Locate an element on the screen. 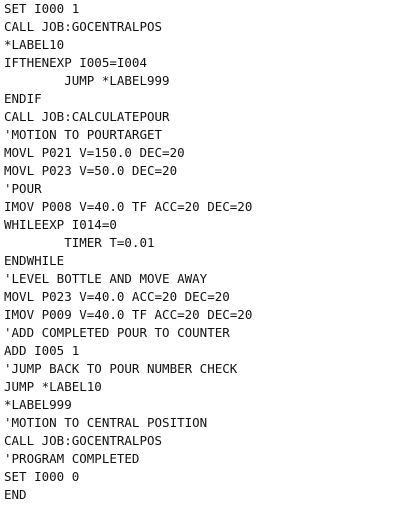 The height and width of the screenshot is (510, 414). code-line: MOVL P021 V=150.0 DEC=20 is located at coordinates (94, 152).